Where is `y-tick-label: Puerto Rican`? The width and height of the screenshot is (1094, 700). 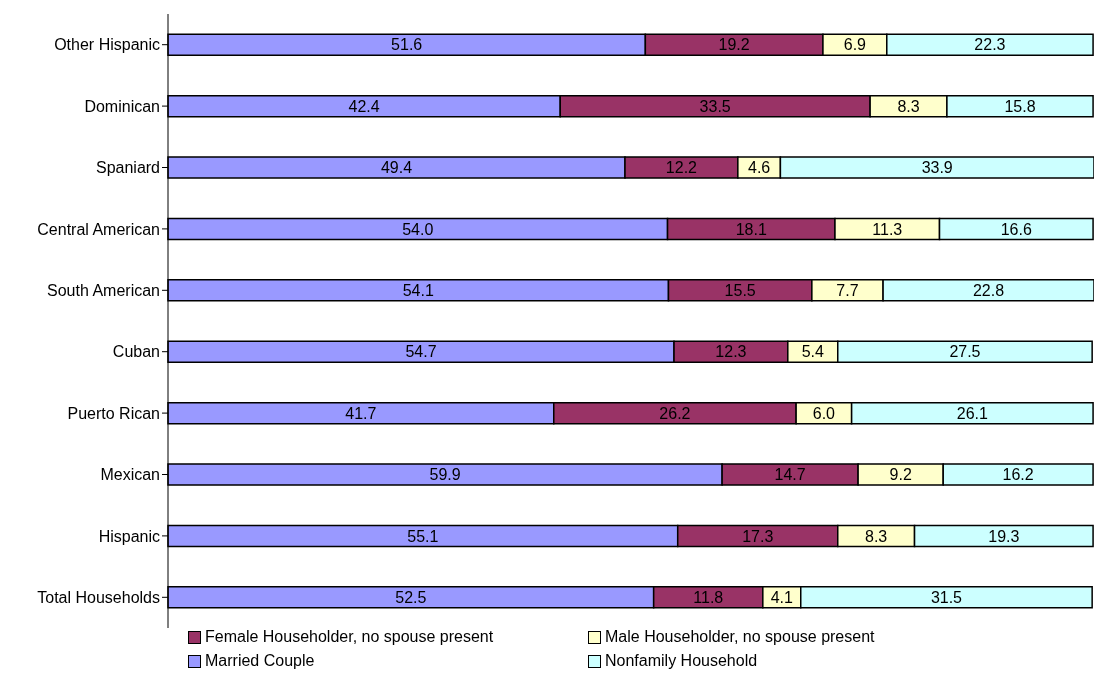
y-tick-label: Puerto Rican is located at coordinates (113, 413).